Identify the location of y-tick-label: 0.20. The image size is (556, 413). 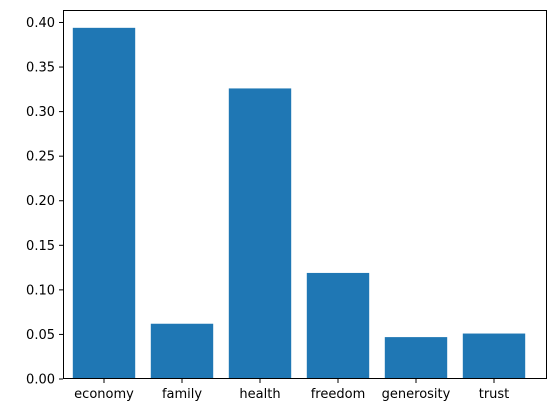
(40, 201).